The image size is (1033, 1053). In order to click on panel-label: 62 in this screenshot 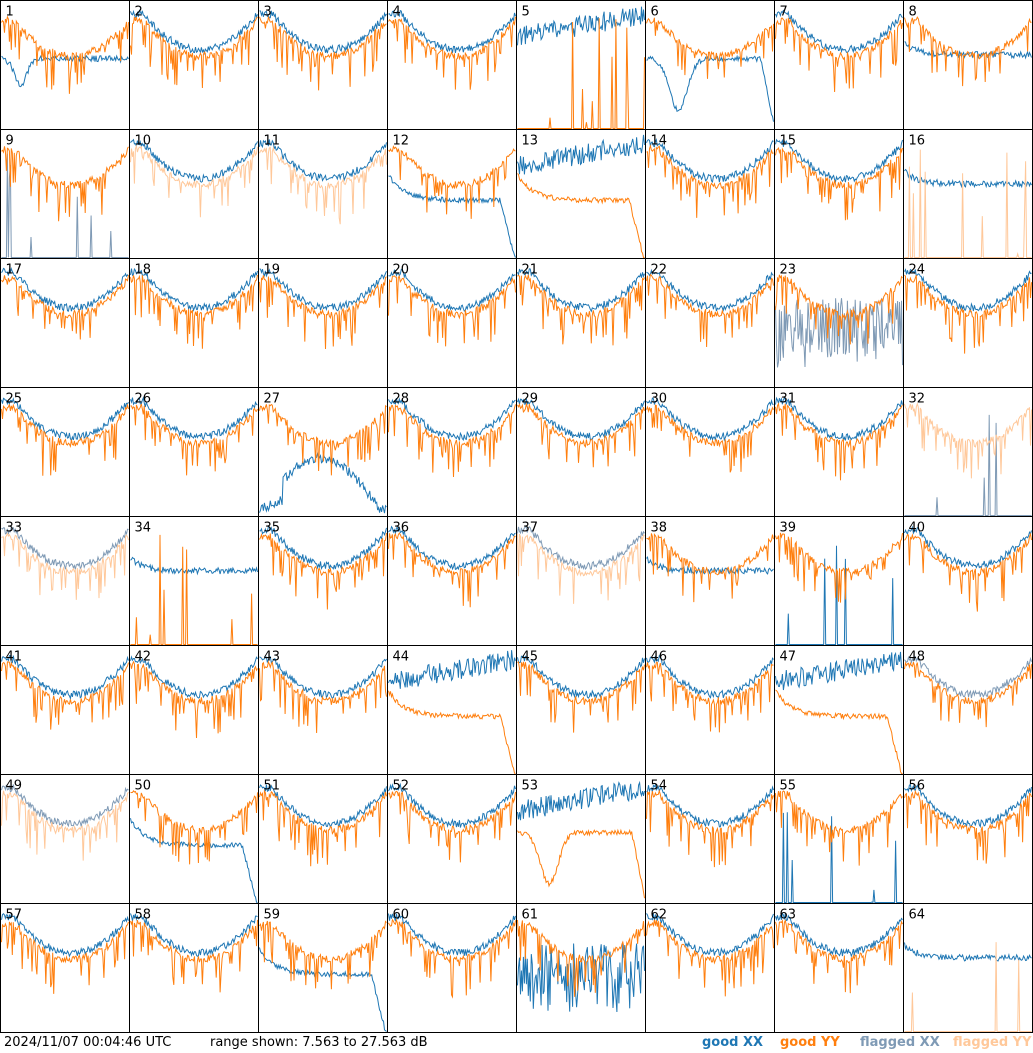, I will do `click(659, 915)`.